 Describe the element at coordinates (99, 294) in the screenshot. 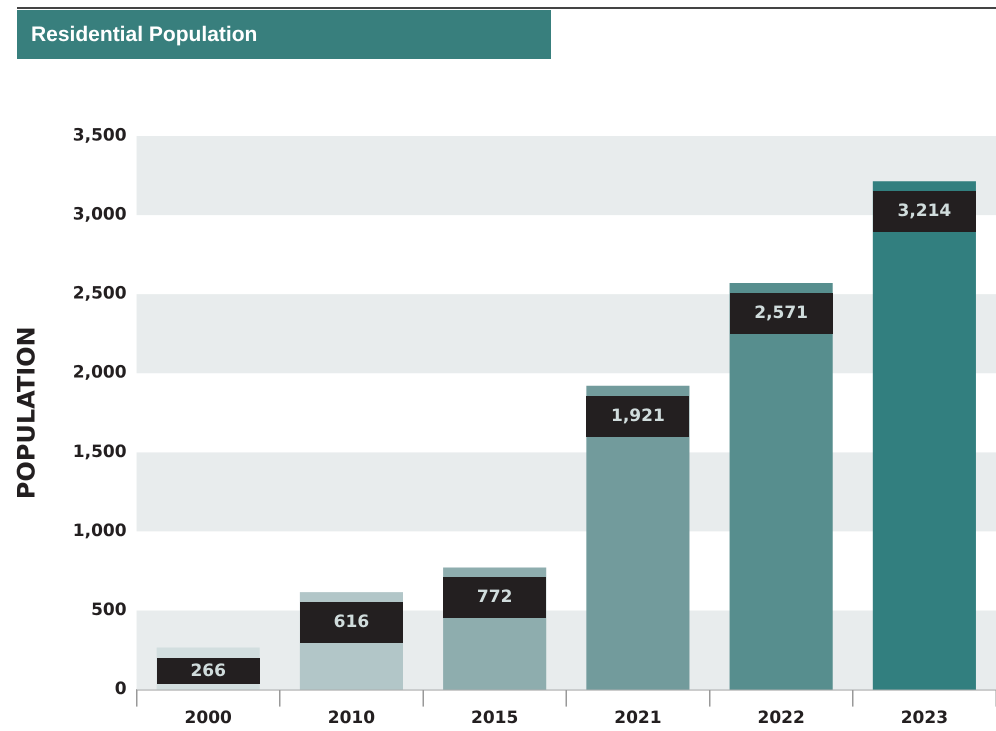

I see `y-tick-label: 2,500` at that location.